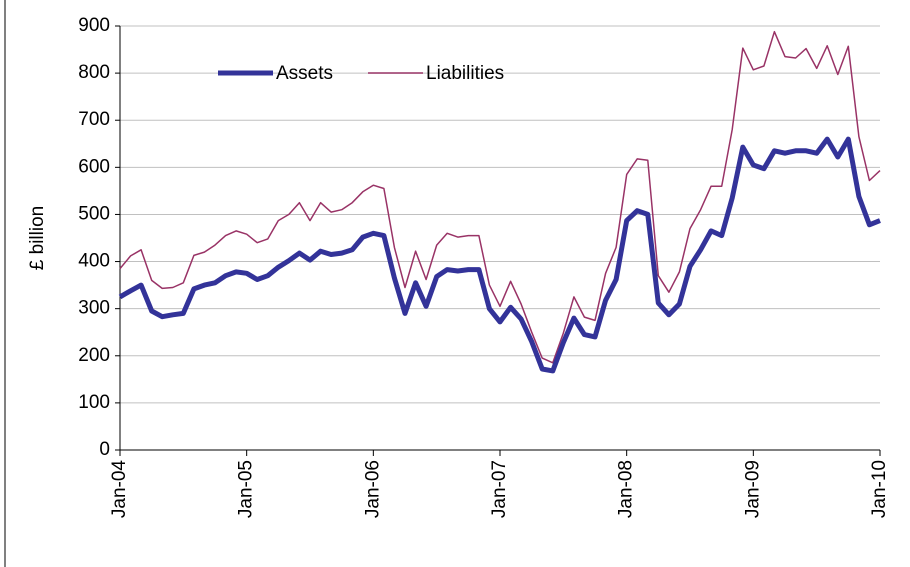 This screenshot has width=910, height=567. Describe the element at coordinates (879, 489) in the screenshot. I see `x-tick-label: Jan-10` at that location.